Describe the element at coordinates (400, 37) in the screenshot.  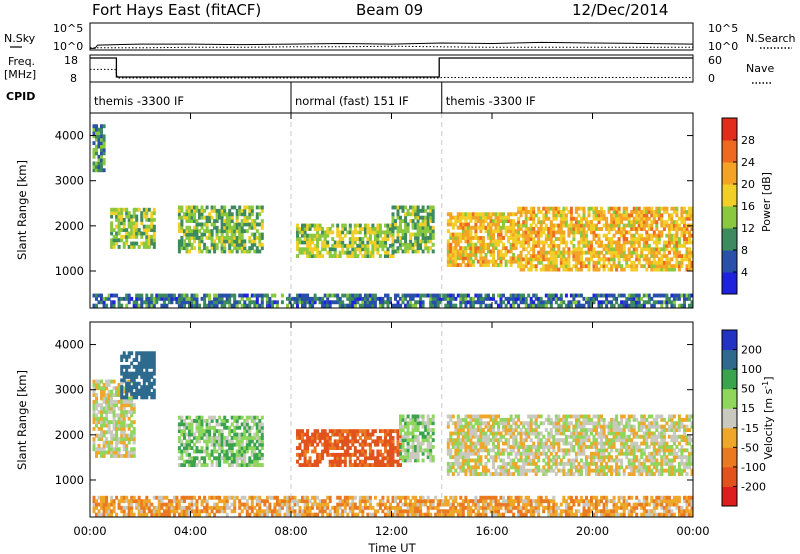
I see `noise-panel: N.Sky 10^5 10^0 10^5 10^0 N.Search` at that location.